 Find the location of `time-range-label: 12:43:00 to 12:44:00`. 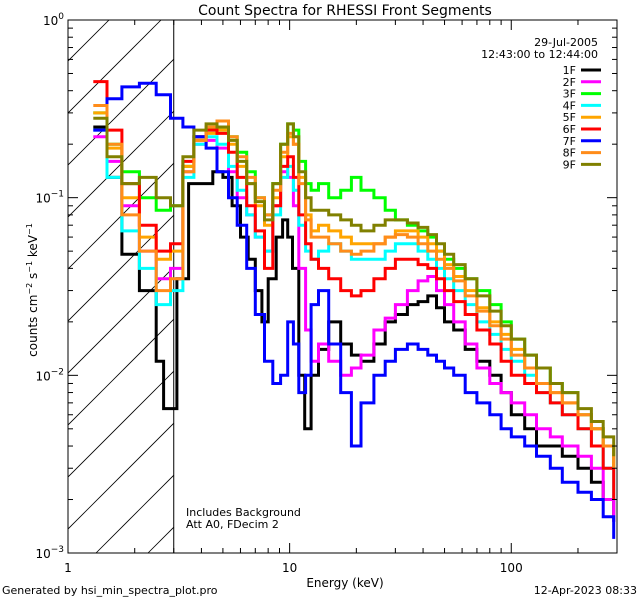

time-range-label: 12:43:00 to 12:44:00 is located at coordinates (539, 54).